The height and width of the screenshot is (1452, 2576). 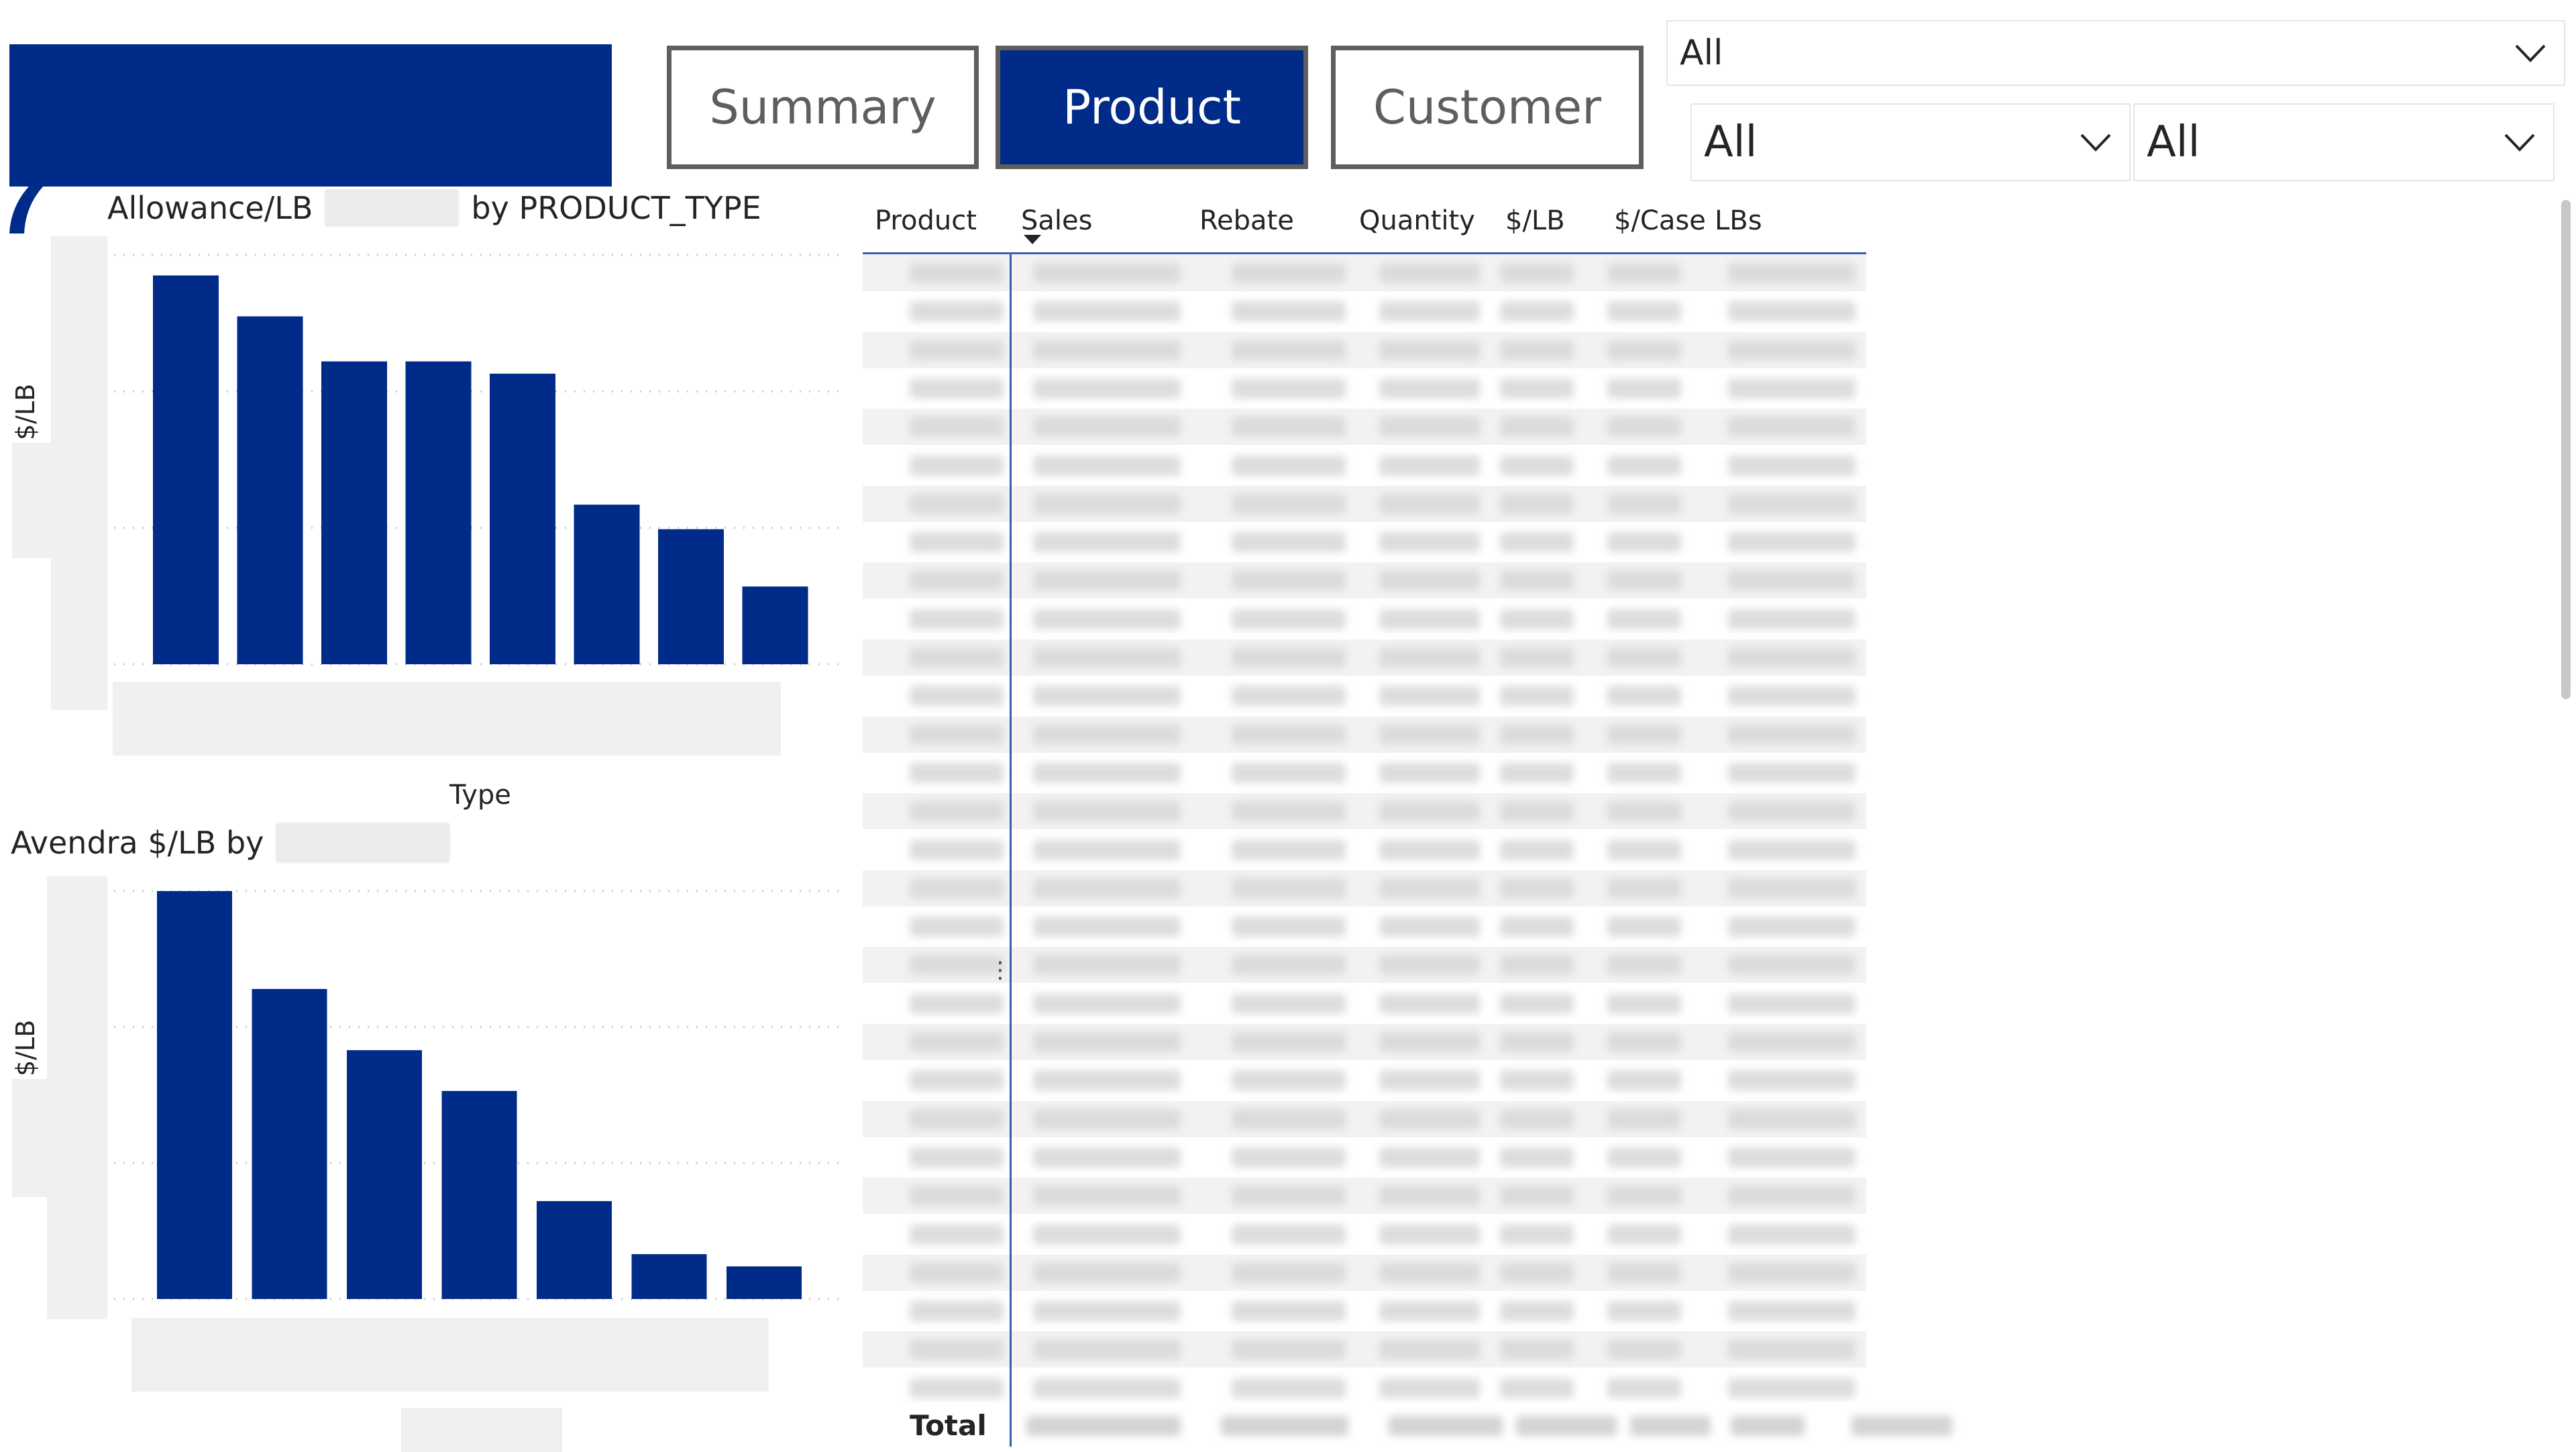 I want to click on filter-dropdown-3: All, so click(x=2344, y=142).